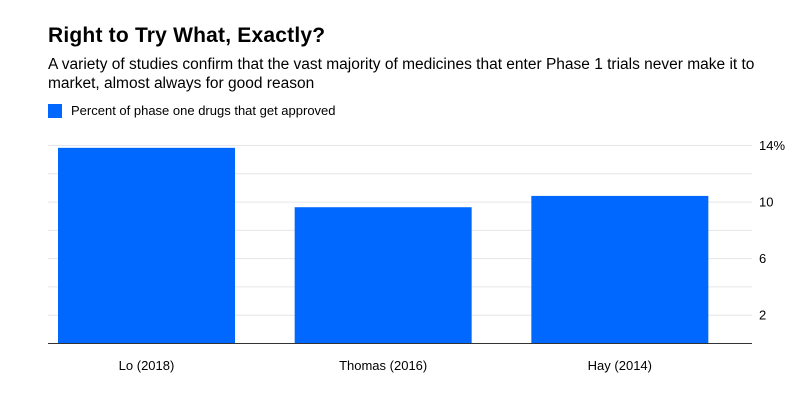 This screenshot has height=400, width=793. What do you see at coordinates (620, 365) in the screenshot?
I see `x-tick-label: Hay (2014)` at bounding box center [620, 365].